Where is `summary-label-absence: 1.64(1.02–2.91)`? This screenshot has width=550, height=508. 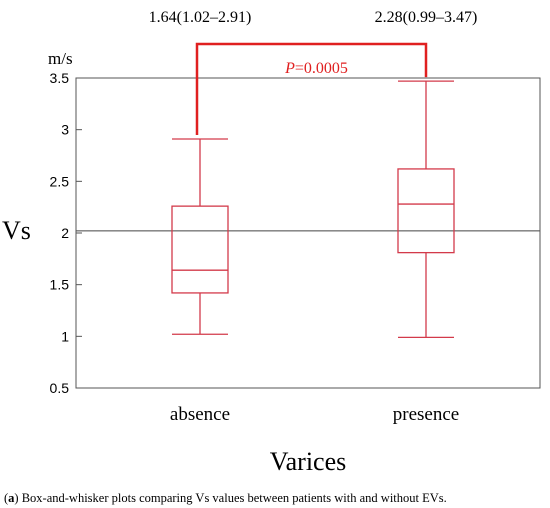 summary-label-absence: 1.64(1.02–2.91) is located at coordinates (200, 17).